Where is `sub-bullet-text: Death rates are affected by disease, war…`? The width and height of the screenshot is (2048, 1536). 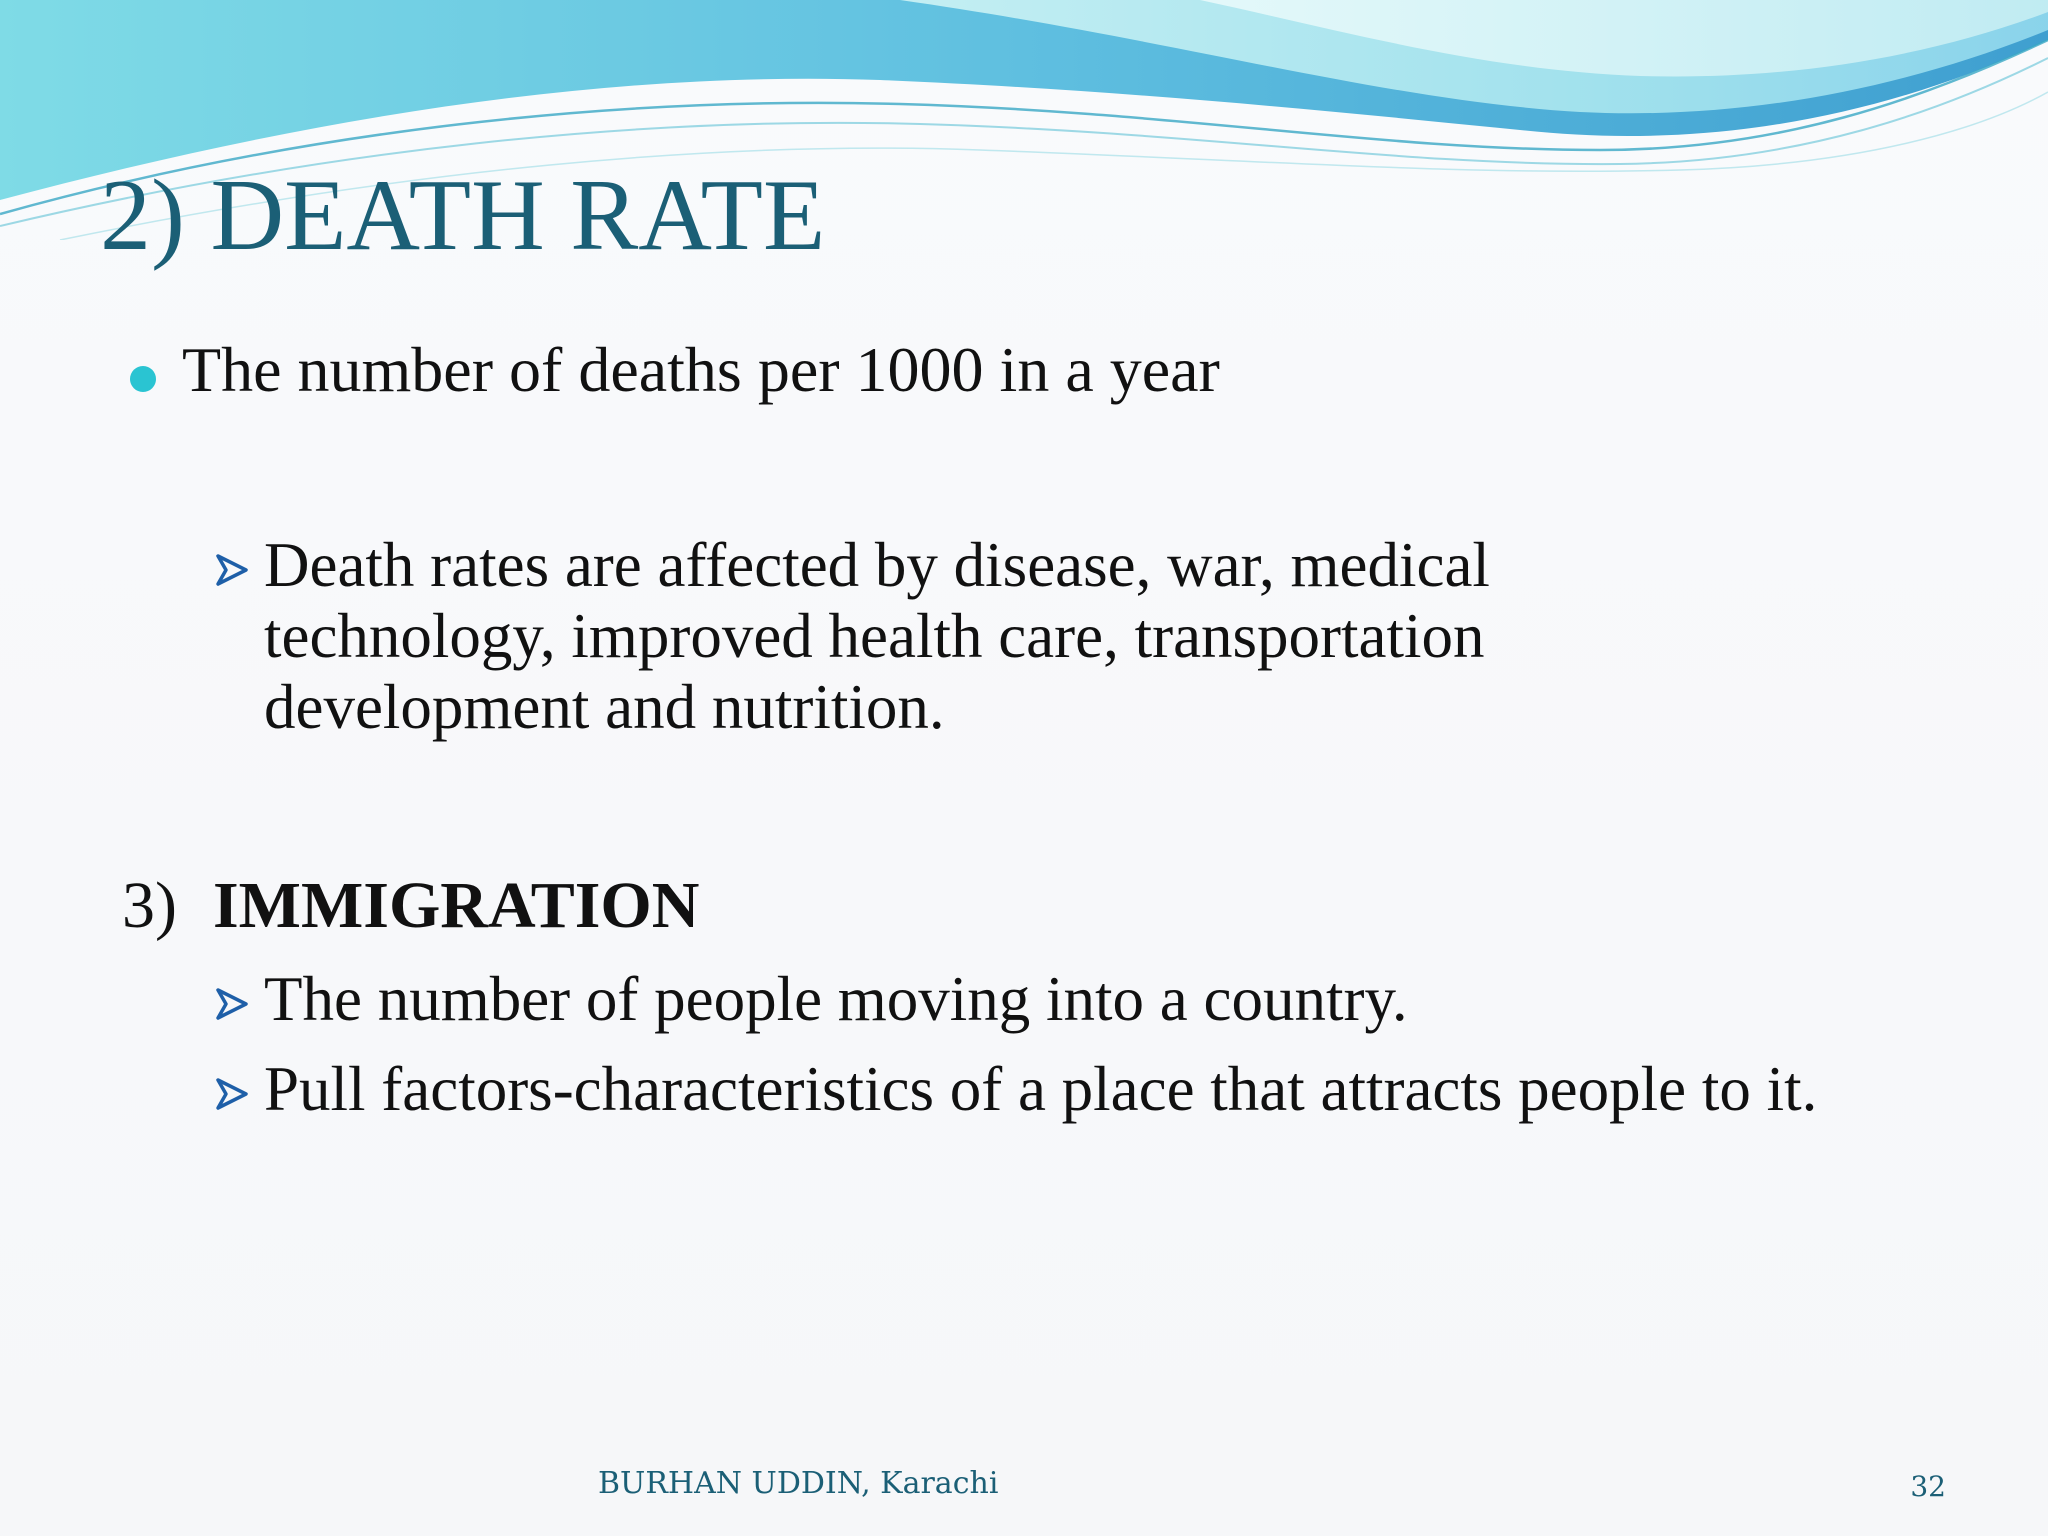 sub-bullet-text: Death rates are affected by disease, war… is located at coordinates (877, 636).